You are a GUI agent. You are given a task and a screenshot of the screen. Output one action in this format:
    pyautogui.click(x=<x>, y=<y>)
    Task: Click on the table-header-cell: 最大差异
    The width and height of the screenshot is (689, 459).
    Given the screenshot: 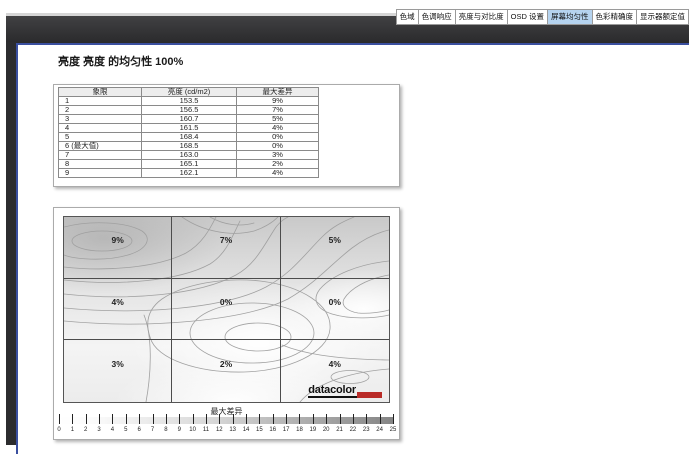 What is the action you would take?
    pyautogui.click(x=277, y=92)
    